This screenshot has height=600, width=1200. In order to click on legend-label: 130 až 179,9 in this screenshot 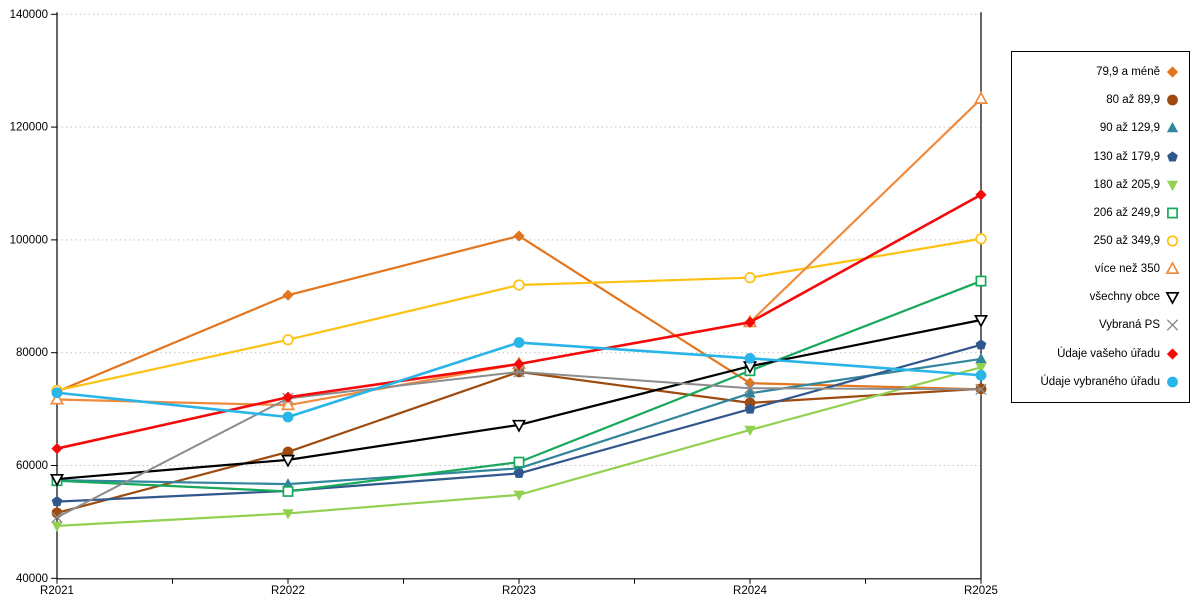, I will do `click(1126, 156)`.